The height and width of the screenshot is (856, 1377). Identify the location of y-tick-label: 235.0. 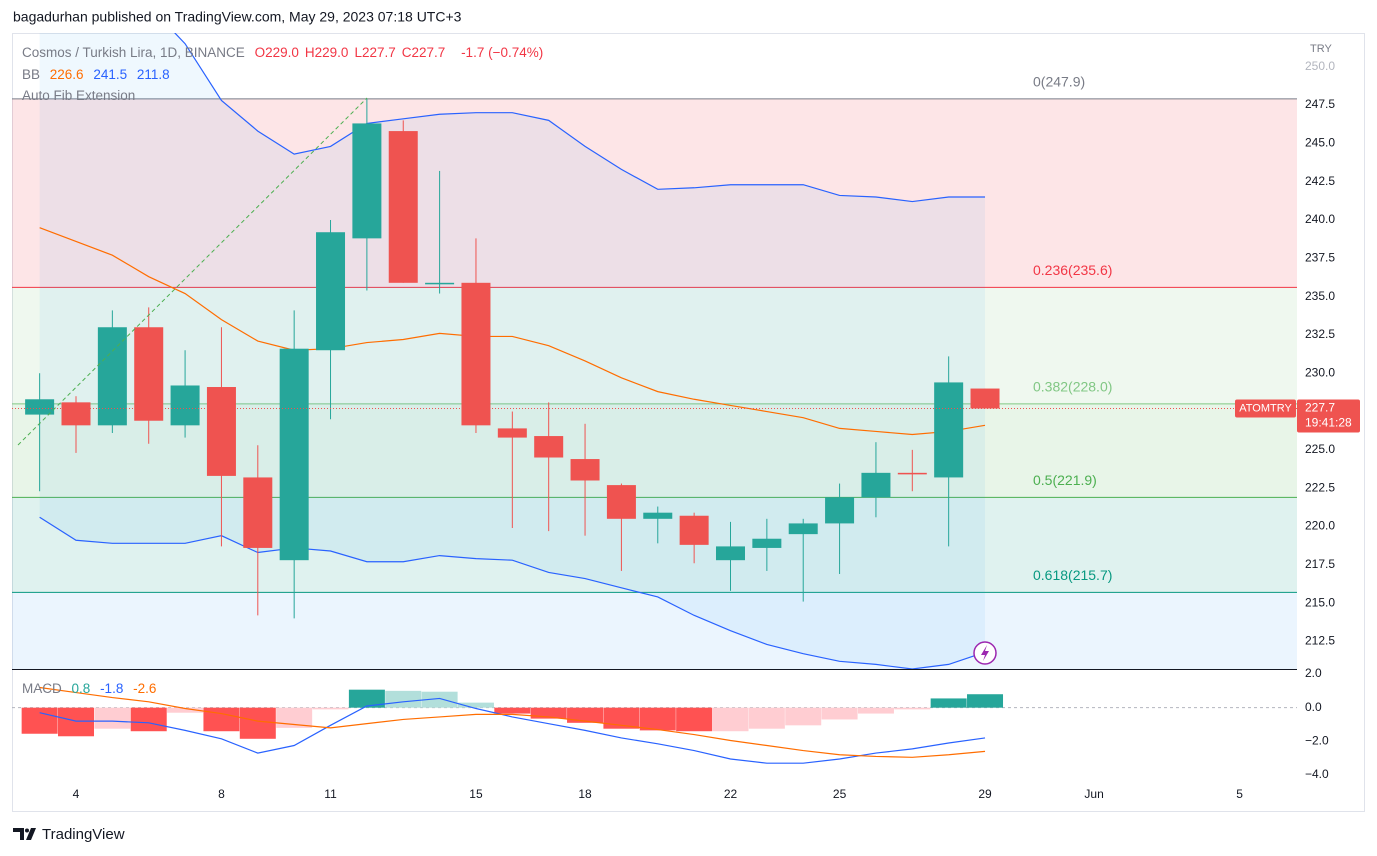
(1320, 296).